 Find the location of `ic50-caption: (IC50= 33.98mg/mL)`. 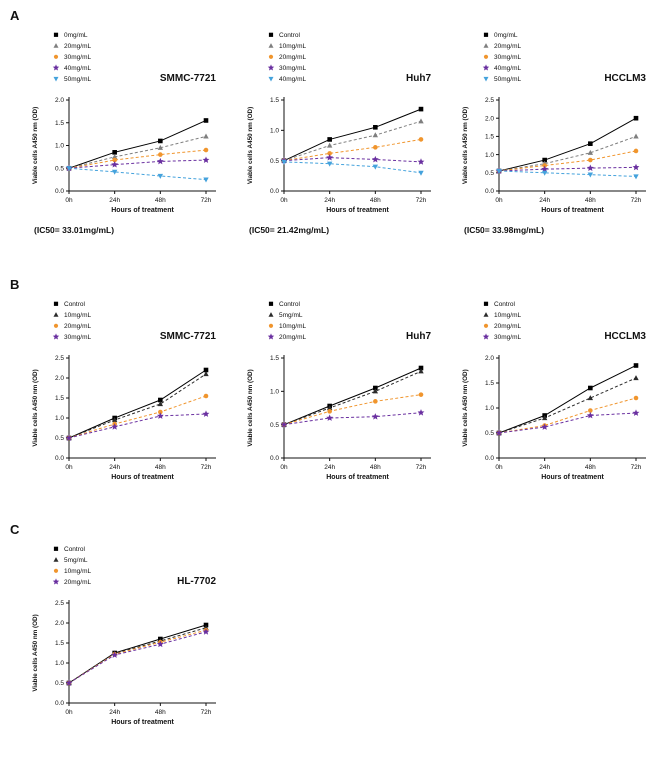

ic50-caption: (IC50= 33.98mg/mL) is located at coordinates (504, 230).